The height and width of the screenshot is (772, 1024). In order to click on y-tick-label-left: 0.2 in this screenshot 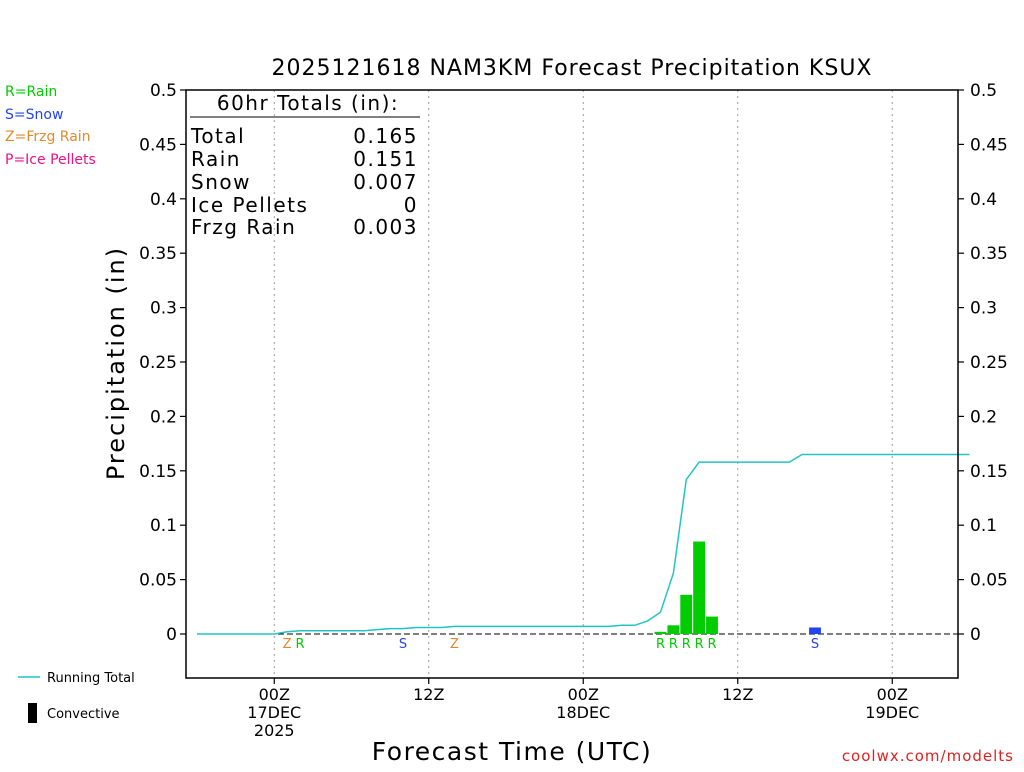, I will do `click(163, 417)`.